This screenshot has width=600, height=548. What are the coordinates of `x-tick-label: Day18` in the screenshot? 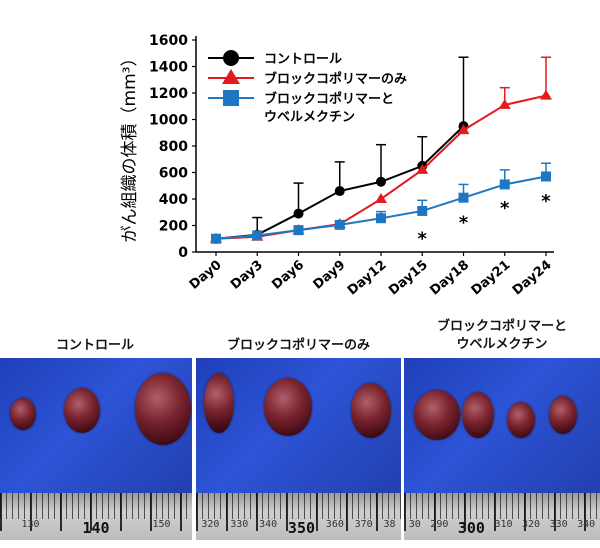 It's located at (449, 278).